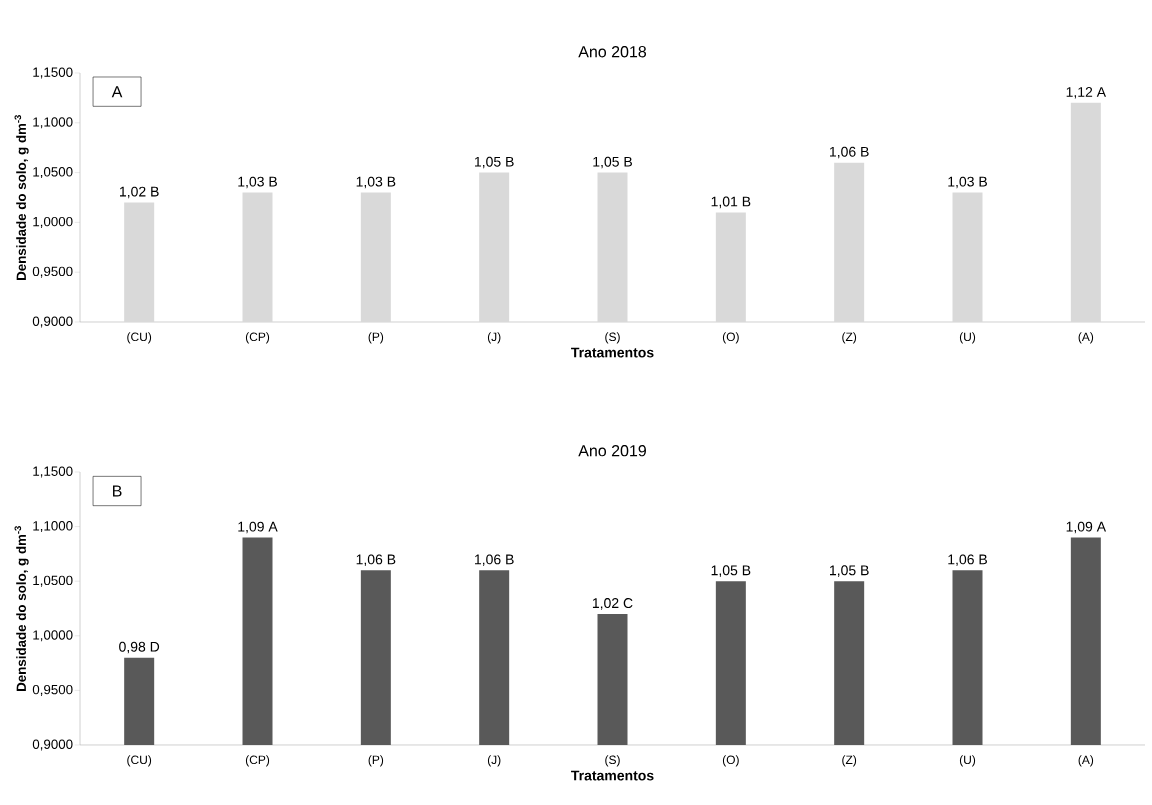 This screenshot has height=805, width=1152. What do you see at coordinates (117, 92) in the screenshot?
I see `annotation: A` at bounding box center [117, 92].